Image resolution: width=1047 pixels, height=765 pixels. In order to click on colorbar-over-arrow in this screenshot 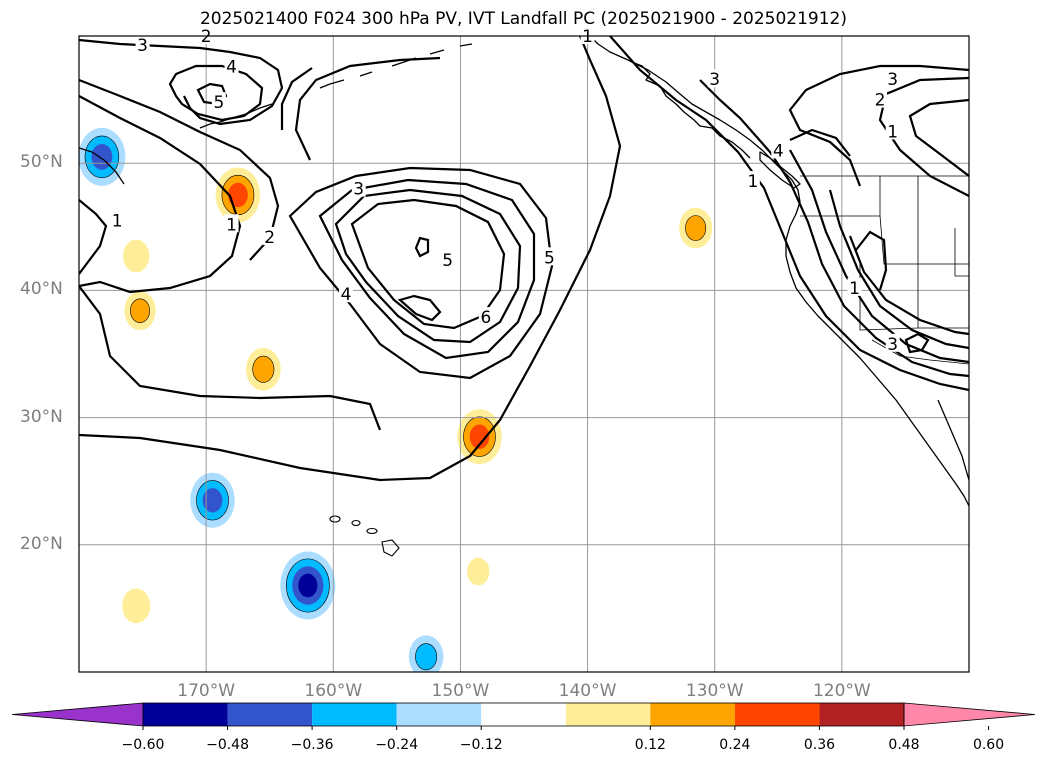, I will do `click(969, 714)`.